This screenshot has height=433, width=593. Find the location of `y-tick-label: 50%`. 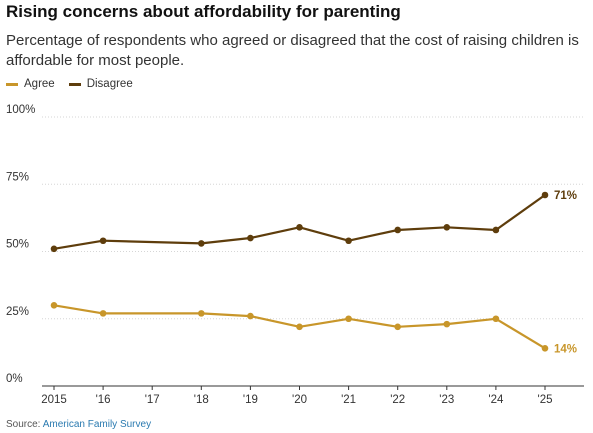

y-tick-label: 50% is located at coordinates (17, 245).